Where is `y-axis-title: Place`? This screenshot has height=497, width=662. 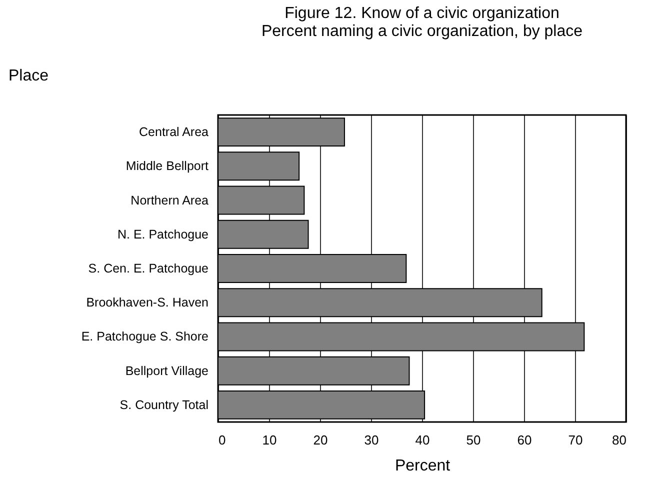 y-axis-title: Place is located at coordinates (28, 76).